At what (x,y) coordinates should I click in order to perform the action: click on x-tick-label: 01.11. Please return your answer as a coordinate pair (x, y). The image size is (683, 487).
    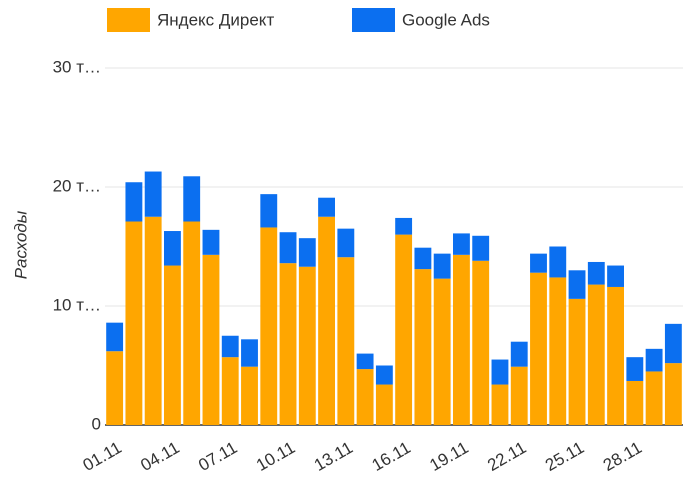
    Looking at the image, I should click on (102, 456).